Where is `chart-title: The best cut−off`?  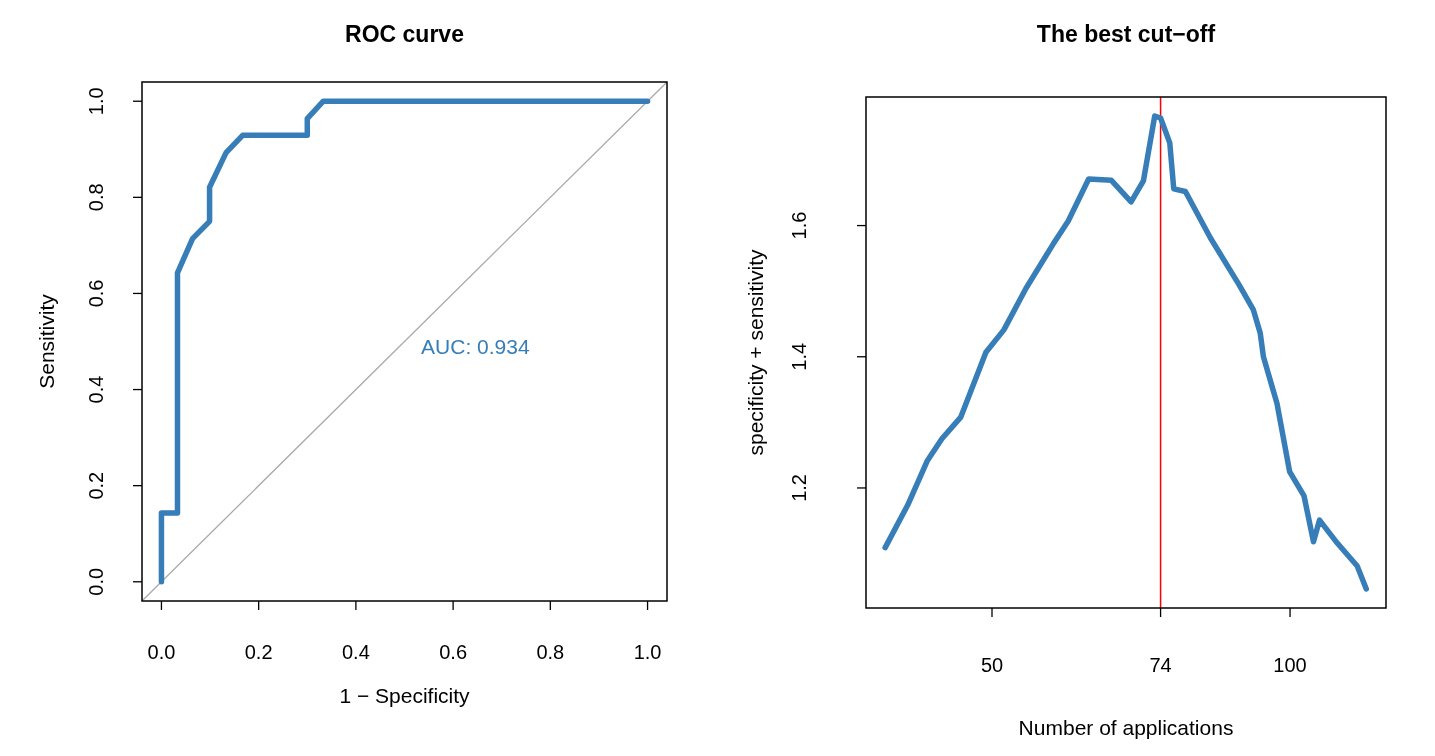 chart-title: The best cut−off is located at coordinates (1126, 34).